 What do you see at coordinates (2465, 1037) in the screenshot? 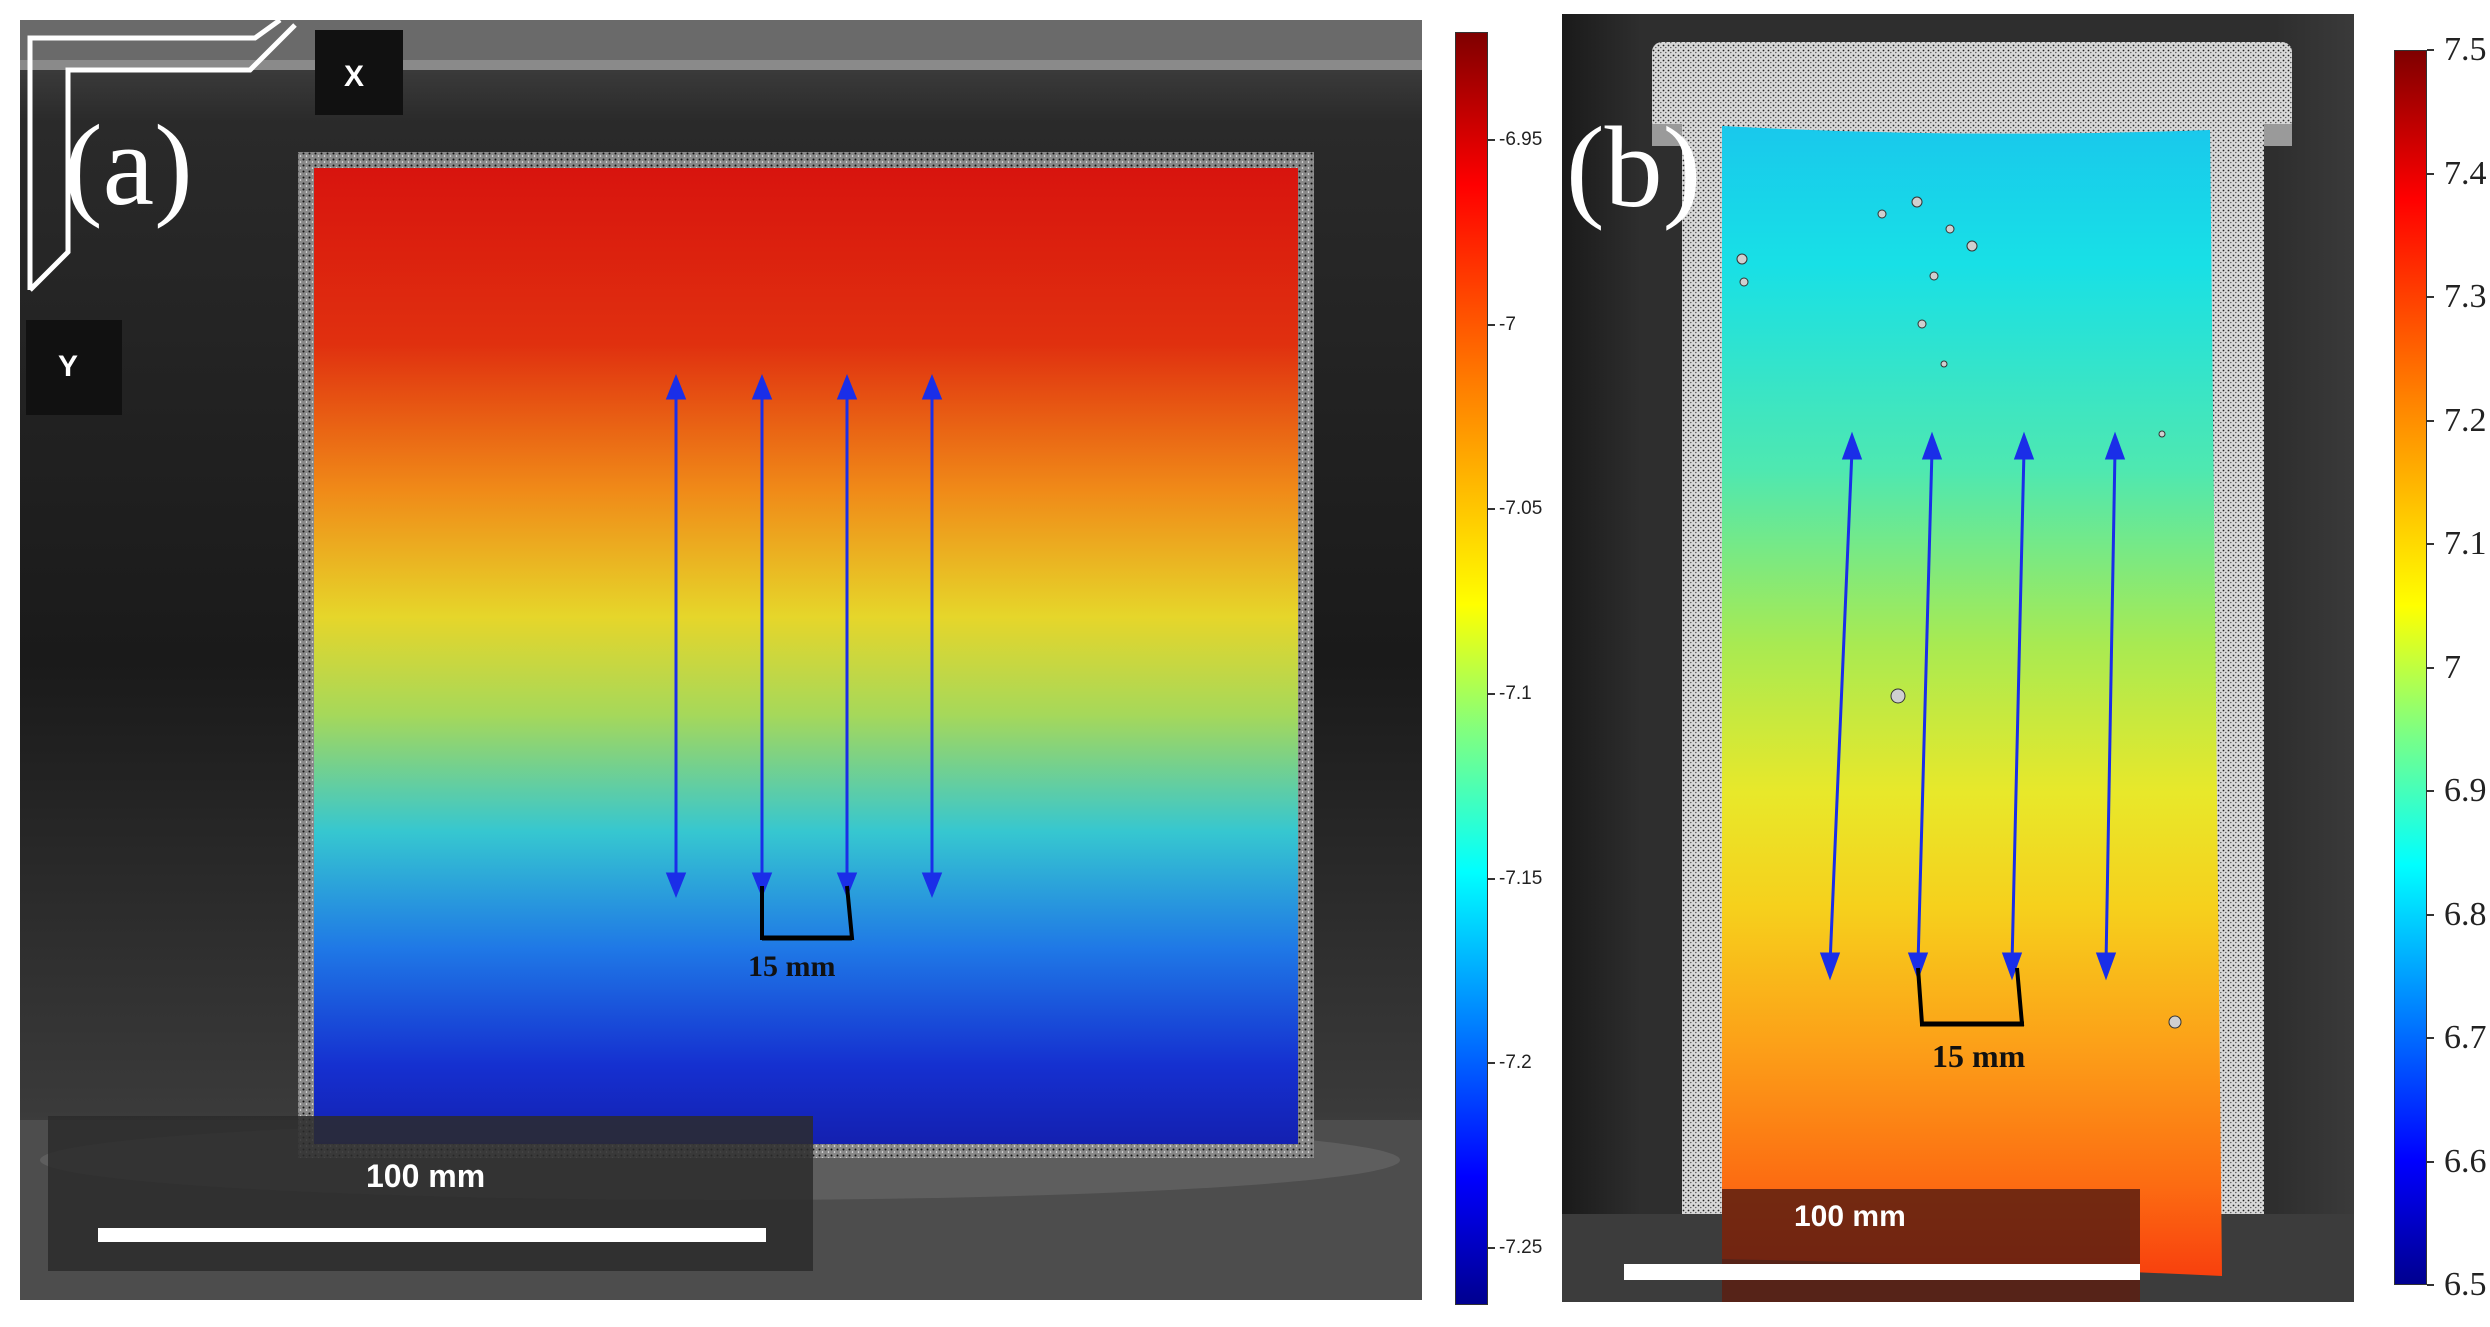
I see `panel-b-colorbar-tick: 6.7` at bounding box center [2465, 1037].